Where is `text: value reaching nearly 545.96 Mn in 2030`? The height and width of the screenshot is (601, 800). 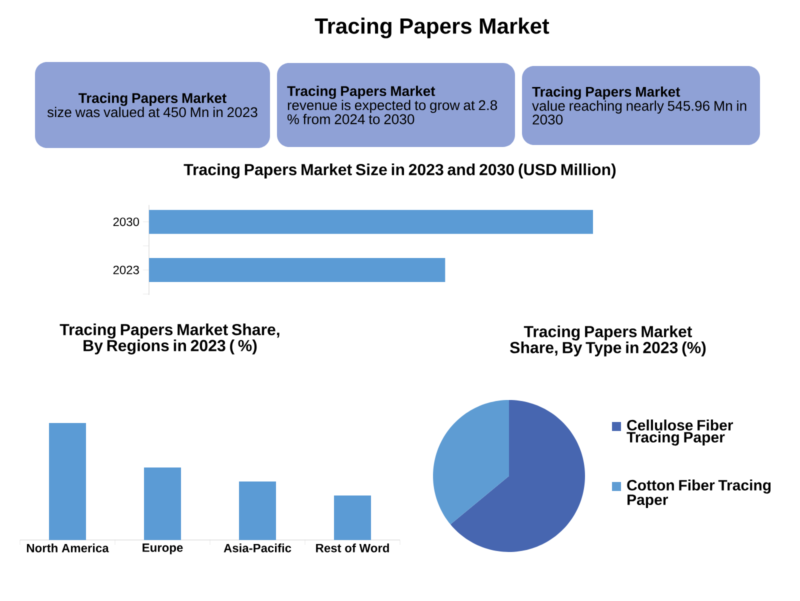 text: value reaching nearly 545.96 Mn in 2030 is located at coordinates (639, 112).